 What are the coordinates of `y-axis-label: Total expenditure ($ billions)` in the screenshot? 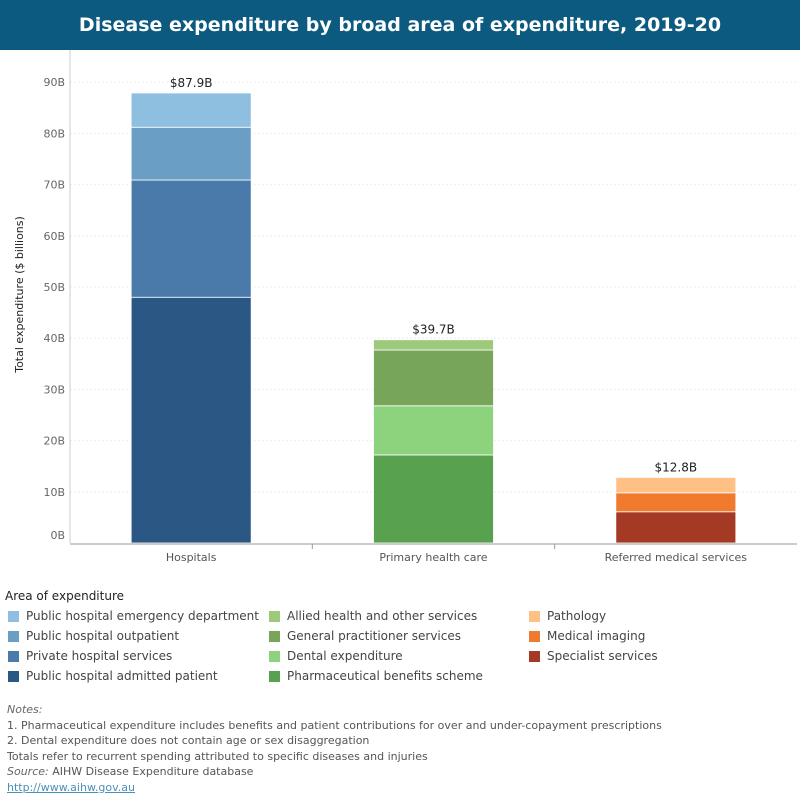 It's located at (19, 295).